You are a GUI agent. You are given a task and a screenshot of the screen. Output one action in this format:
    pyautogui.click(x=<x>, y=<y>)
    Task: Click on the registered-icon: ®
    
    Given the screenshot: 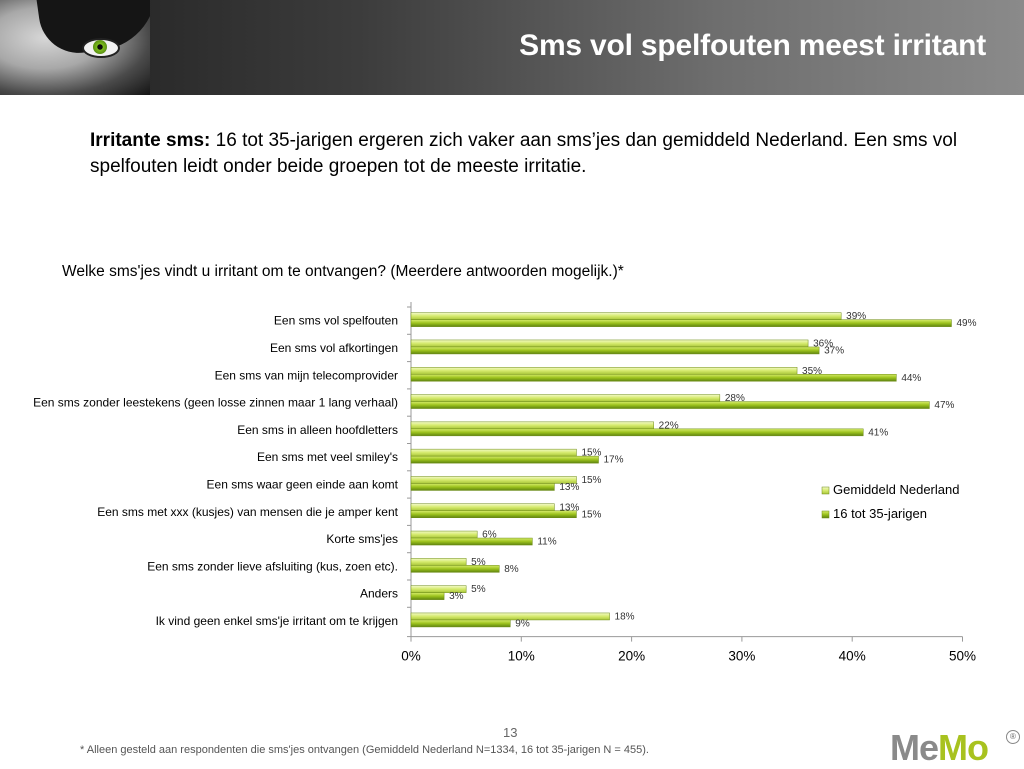 What is the action you would take?
    pyautogui.click(x=1013, y=737)
    